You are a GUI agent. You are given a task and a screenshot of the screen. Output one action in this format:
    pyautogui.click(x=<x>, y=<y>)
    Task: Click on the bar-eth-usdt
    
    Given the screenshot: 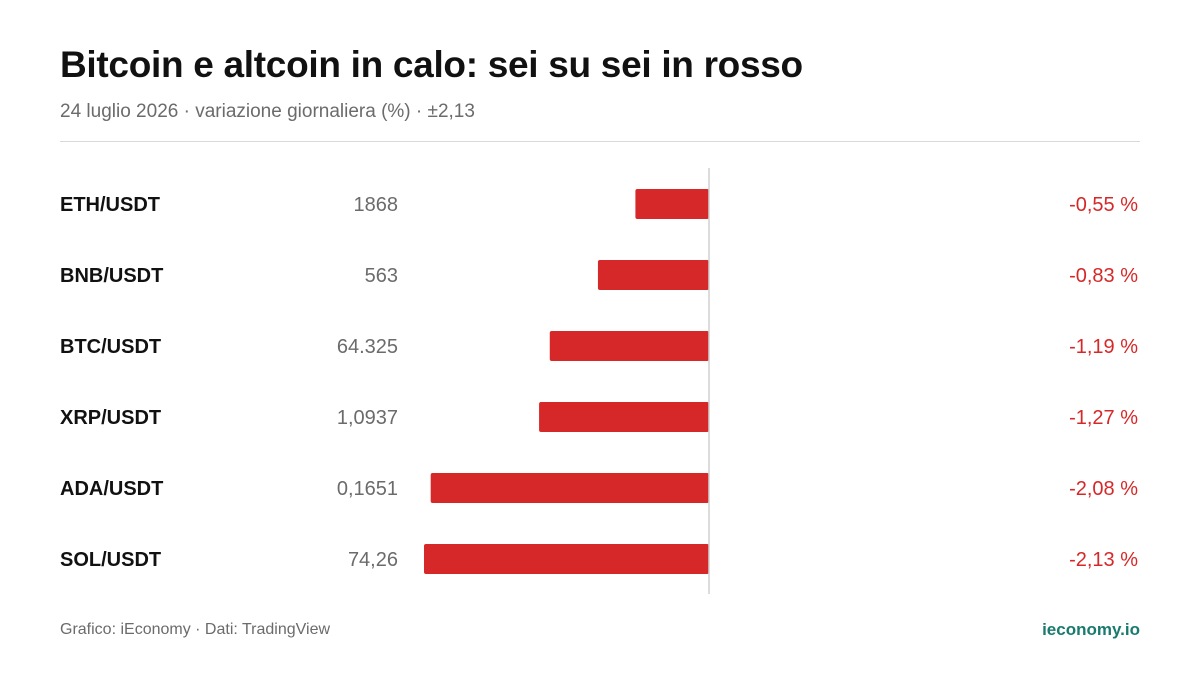 What is the action you would take?
    pyautogui.click(x=672, y=204)
    